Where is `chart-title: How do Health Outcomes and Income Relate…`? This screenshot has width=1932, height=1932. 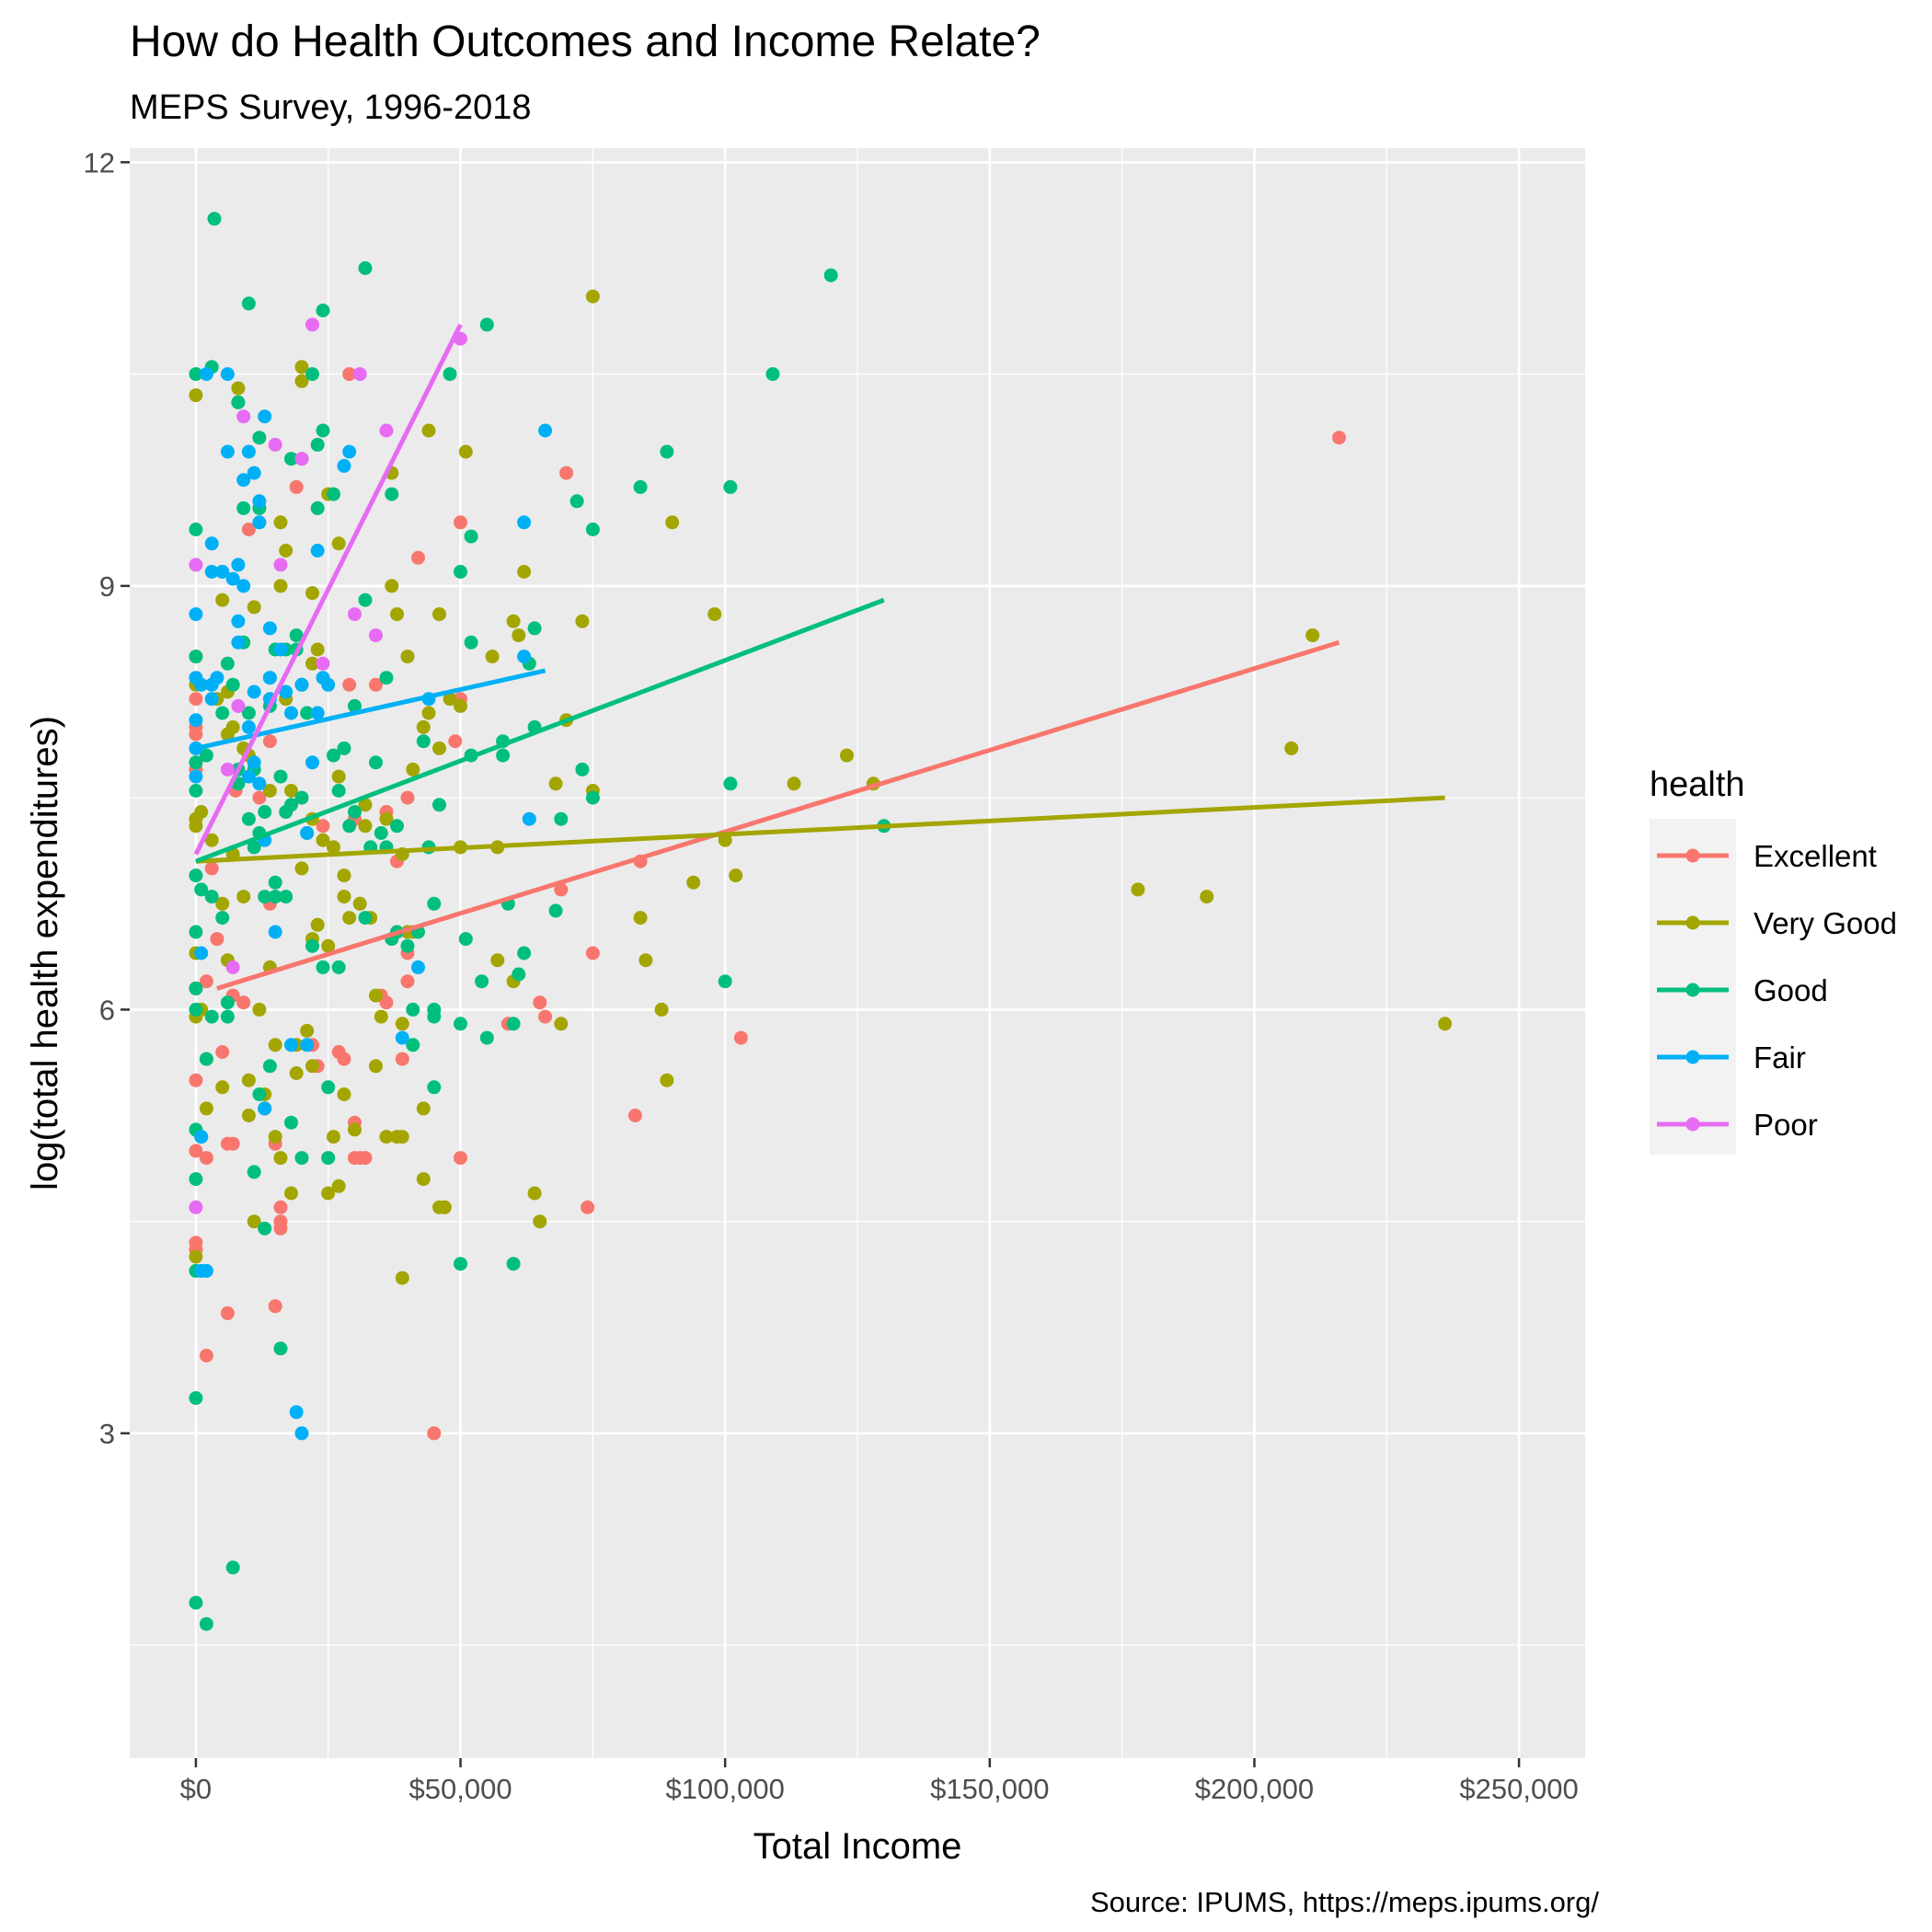
chart-title: How do Health Outcomes and Income Relate… is located at coordinates (585, 41).